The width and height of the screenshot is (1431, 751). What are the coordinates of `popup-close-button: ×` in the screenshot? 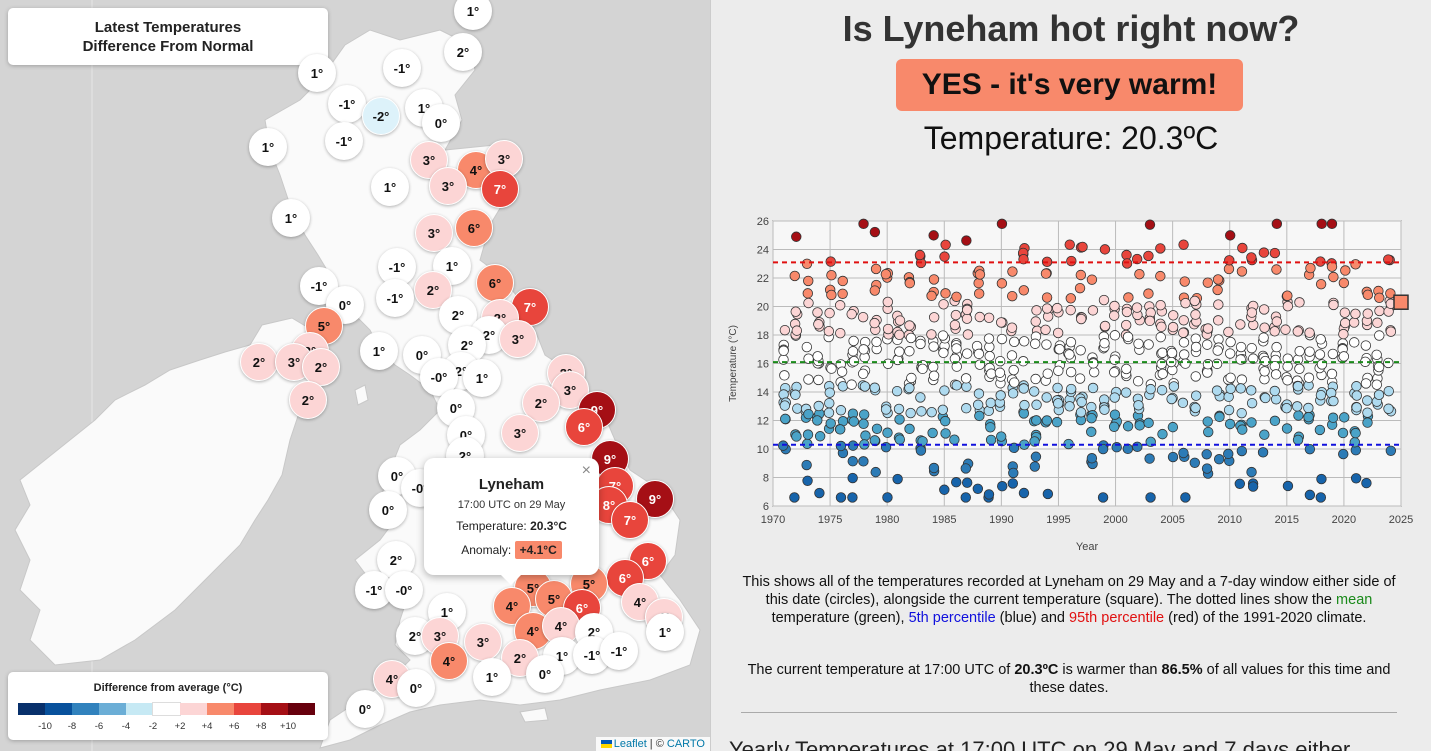 It's located at (586, 470).